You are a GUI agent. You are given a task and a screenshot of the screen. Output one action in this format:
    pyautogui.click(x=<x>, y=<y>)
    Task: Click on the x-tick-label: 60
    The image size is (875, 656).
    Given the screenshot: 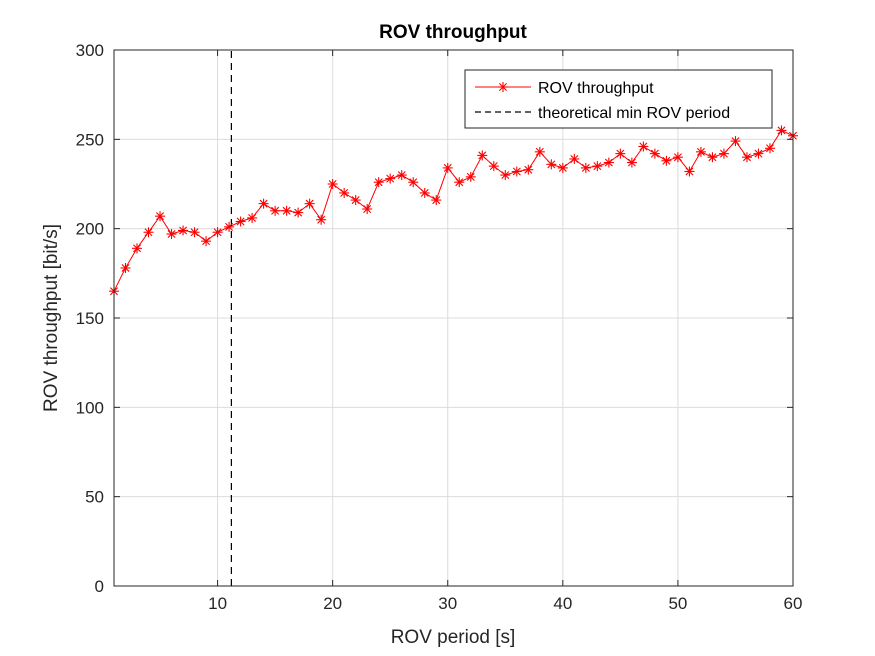 What is the action you would take?
    pyautogui.click(x=793, y=603)
    